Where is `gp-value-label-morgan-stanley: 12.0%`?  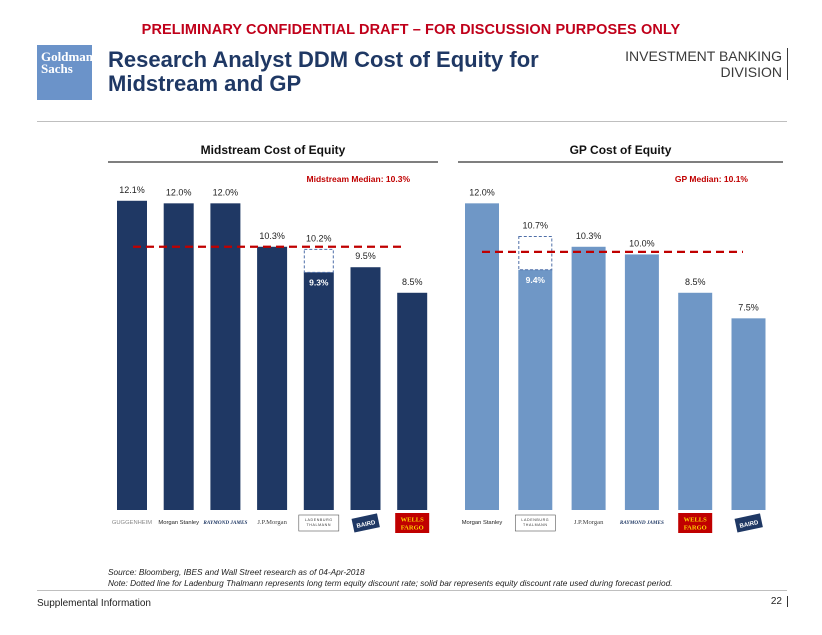
gp-value-label-morgan-stanley: 12.0% is located at coordinates (482, 192).